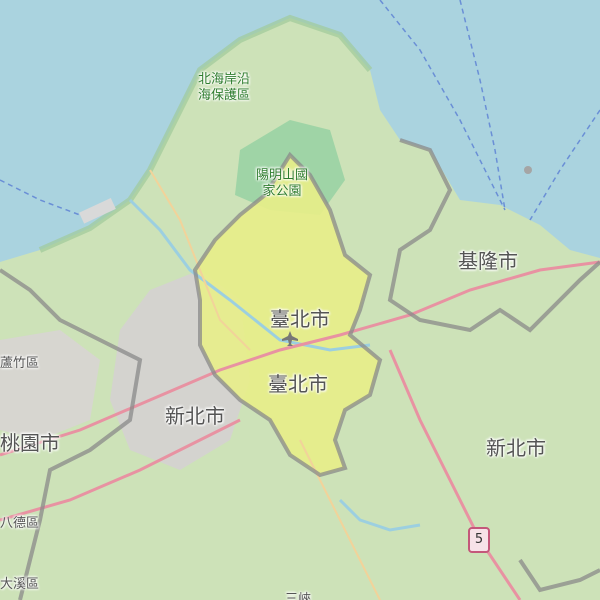 This screenshot has height=600, width=600. I want to click on taipei-city-label-center: 臺北市, so click(298, 384).